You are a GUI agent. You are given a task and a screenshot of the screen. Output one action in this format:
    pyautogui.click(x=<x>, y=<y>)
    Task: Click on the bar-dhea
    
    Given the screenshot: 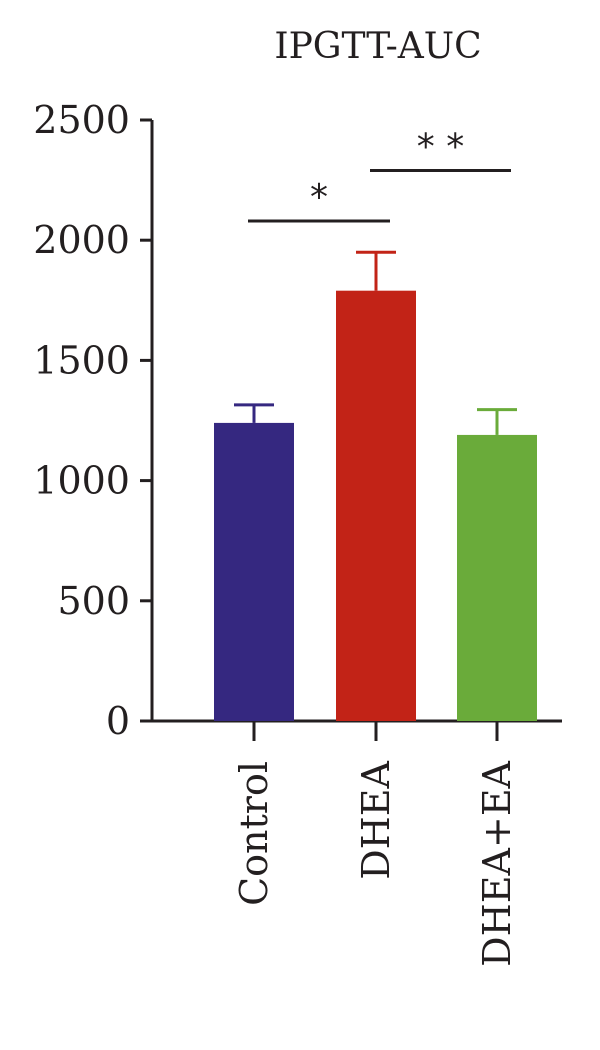 What is the action you would take?
    pyautogui.click(x=376, y=505)
    